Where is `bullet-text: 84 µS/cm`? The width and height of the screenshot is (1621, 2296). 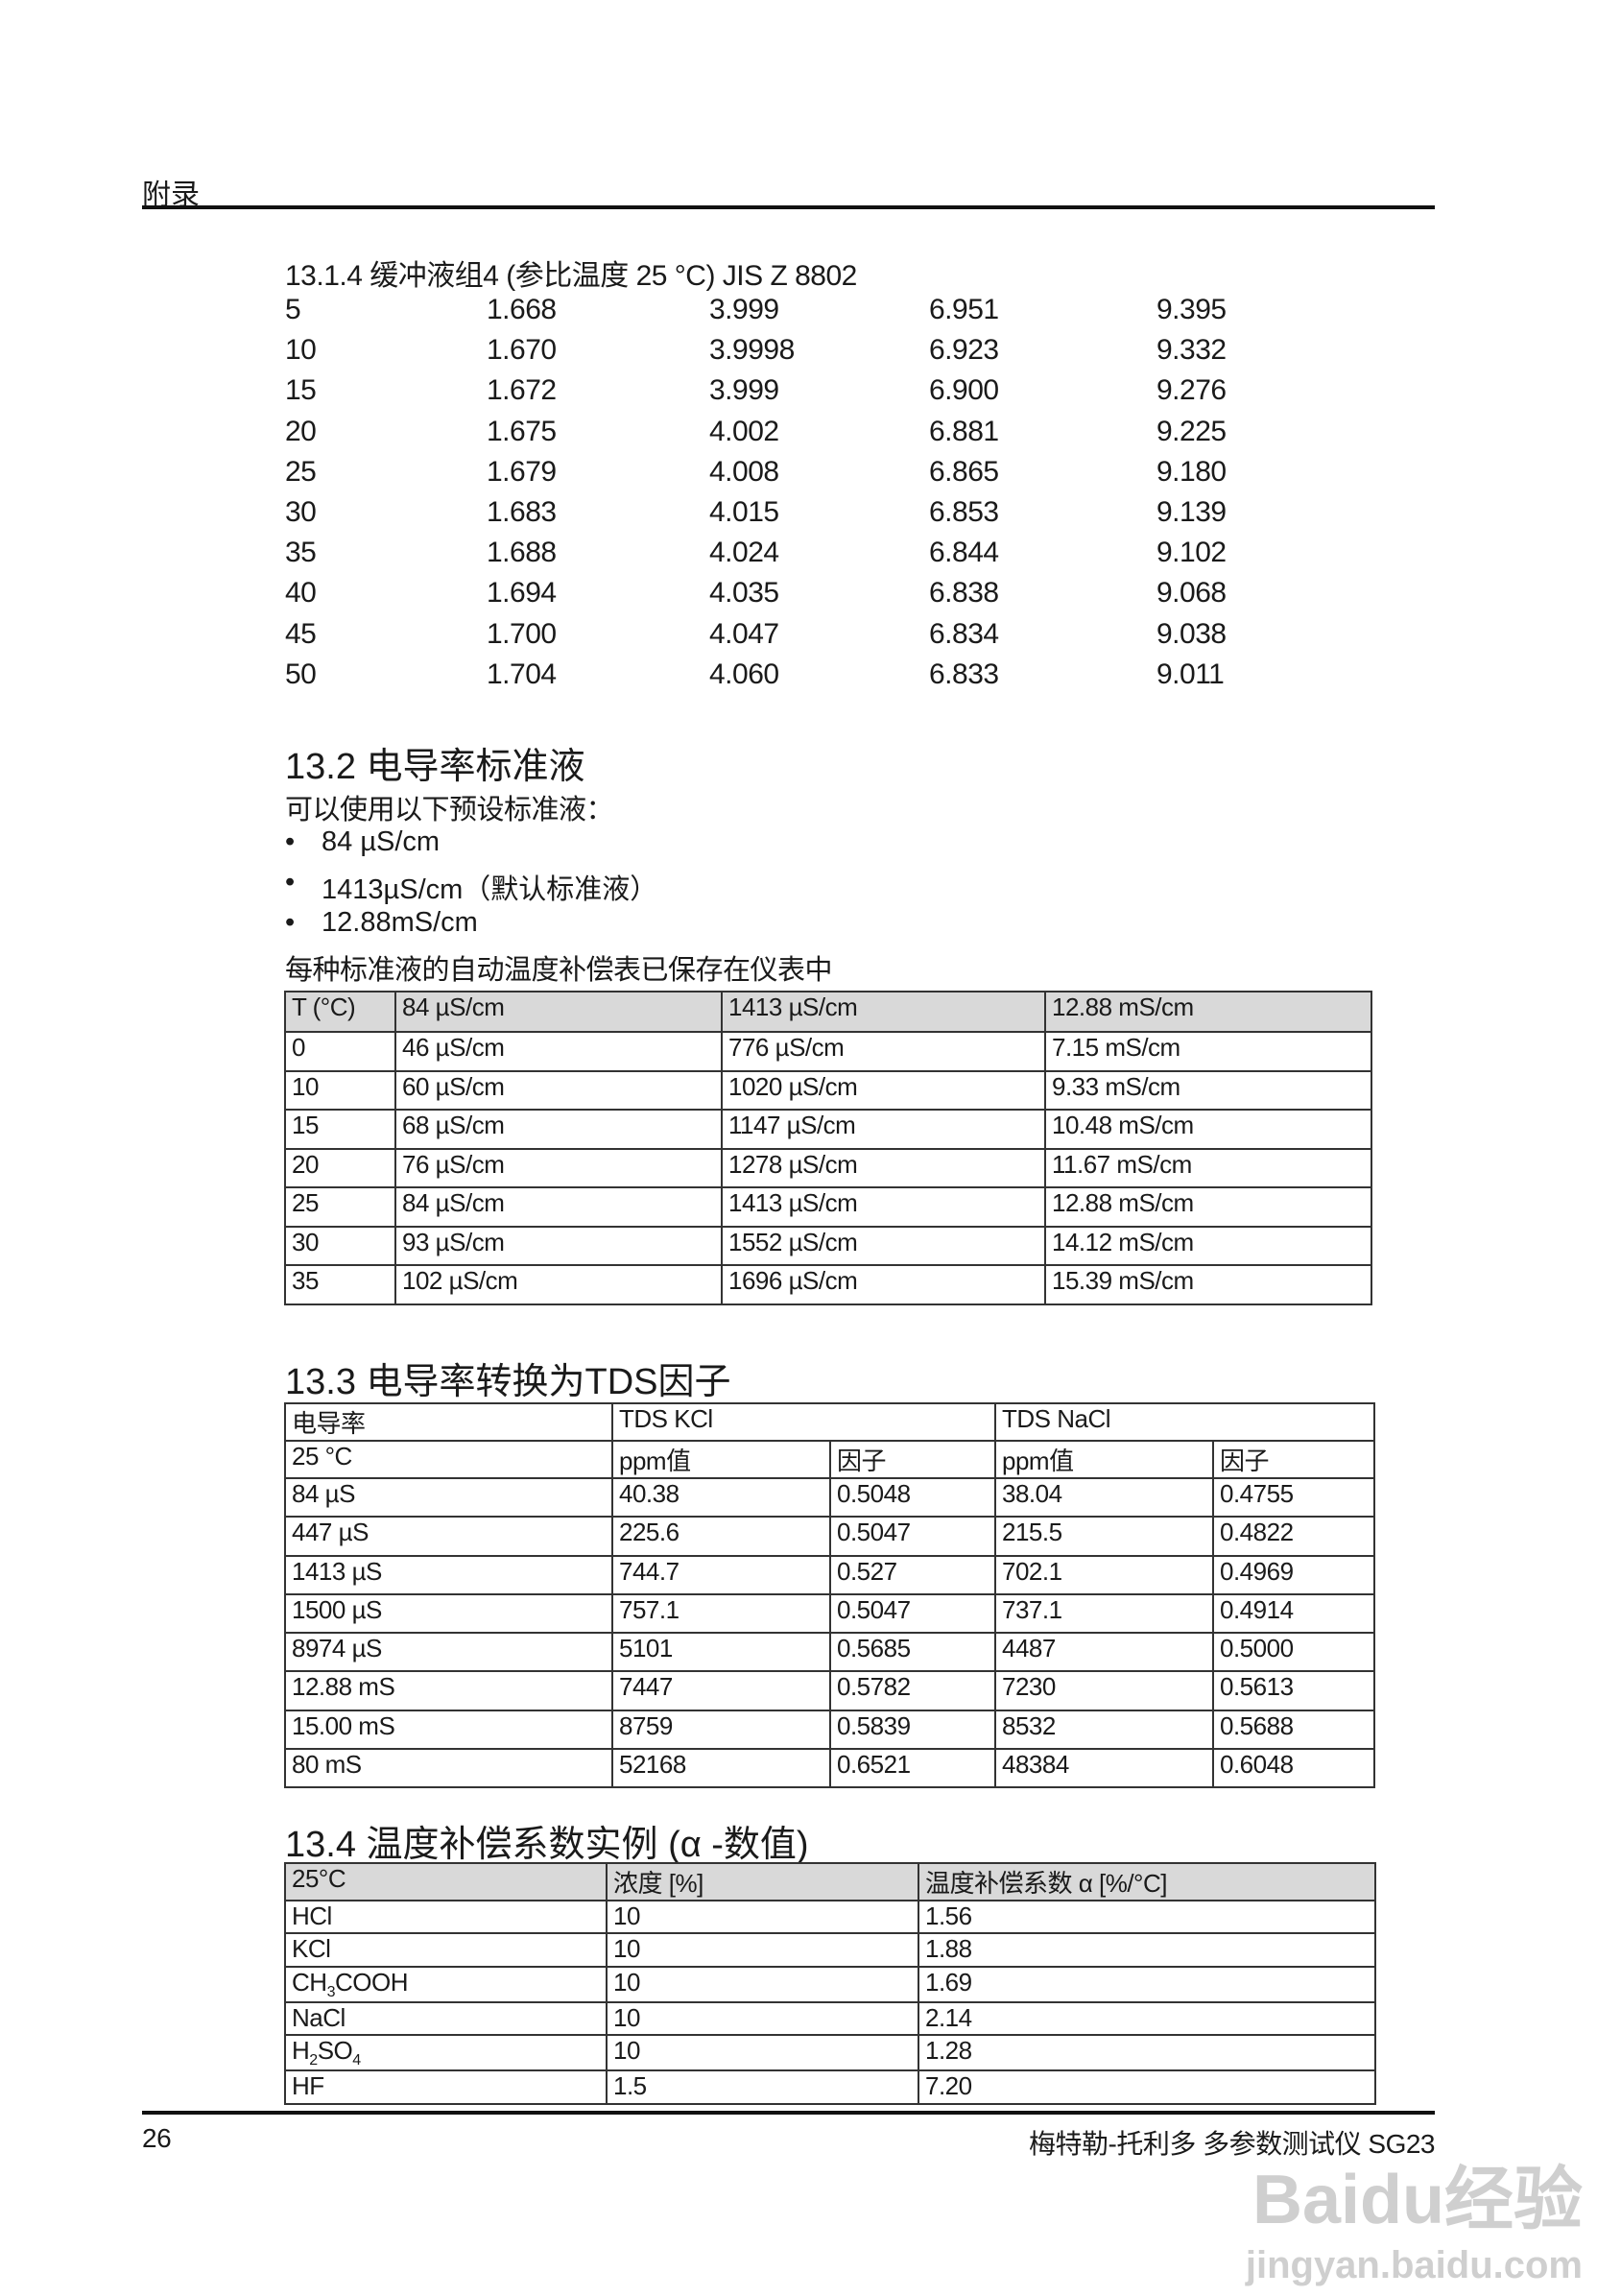
bullet-text: 84 µS/cm is located at coordinates (381, 842).